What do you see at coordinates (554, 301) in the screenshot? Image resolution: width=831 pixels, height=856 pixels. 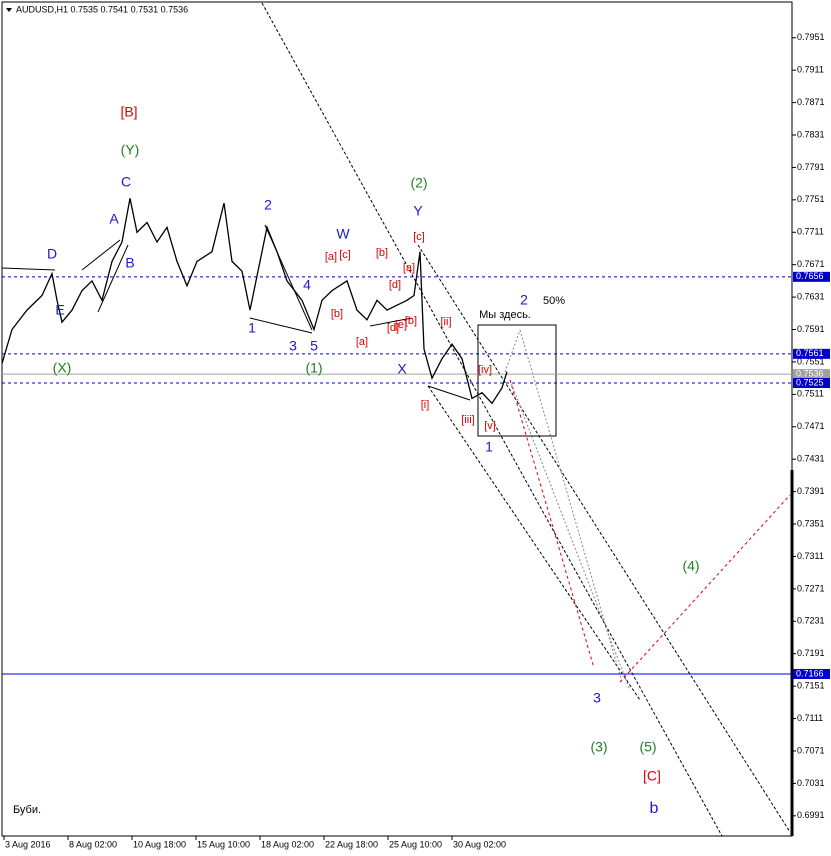 I see `wave-label: 50%` at bounding box center [554, 301].